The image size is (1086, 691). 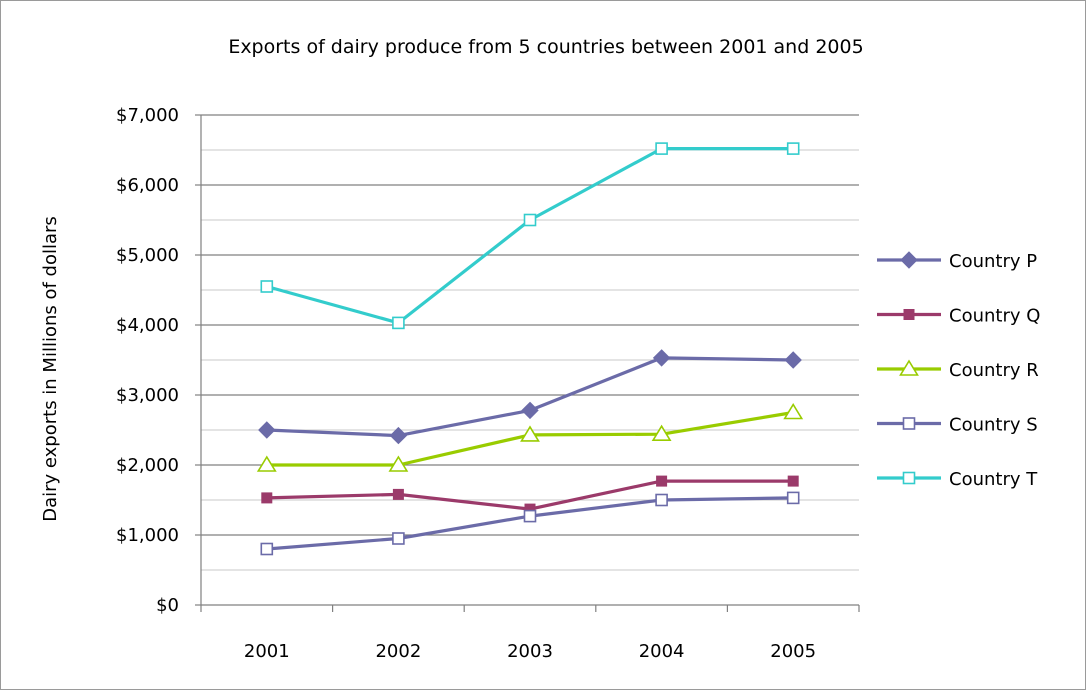 What do you see at coordinates (147, 395) in the screenshot?
I see `y-tick-label: $3,000` at bounding box center [147, 395].